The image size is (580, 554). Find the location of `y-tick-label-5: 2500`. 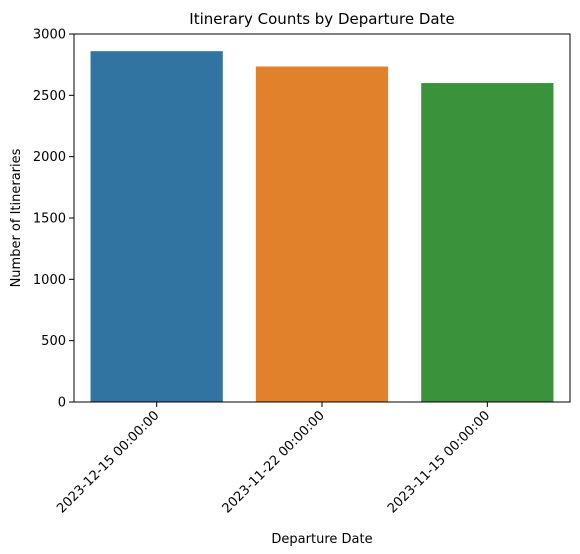

y-tick-label-5: 2500 is located at coordinates (49, 96).